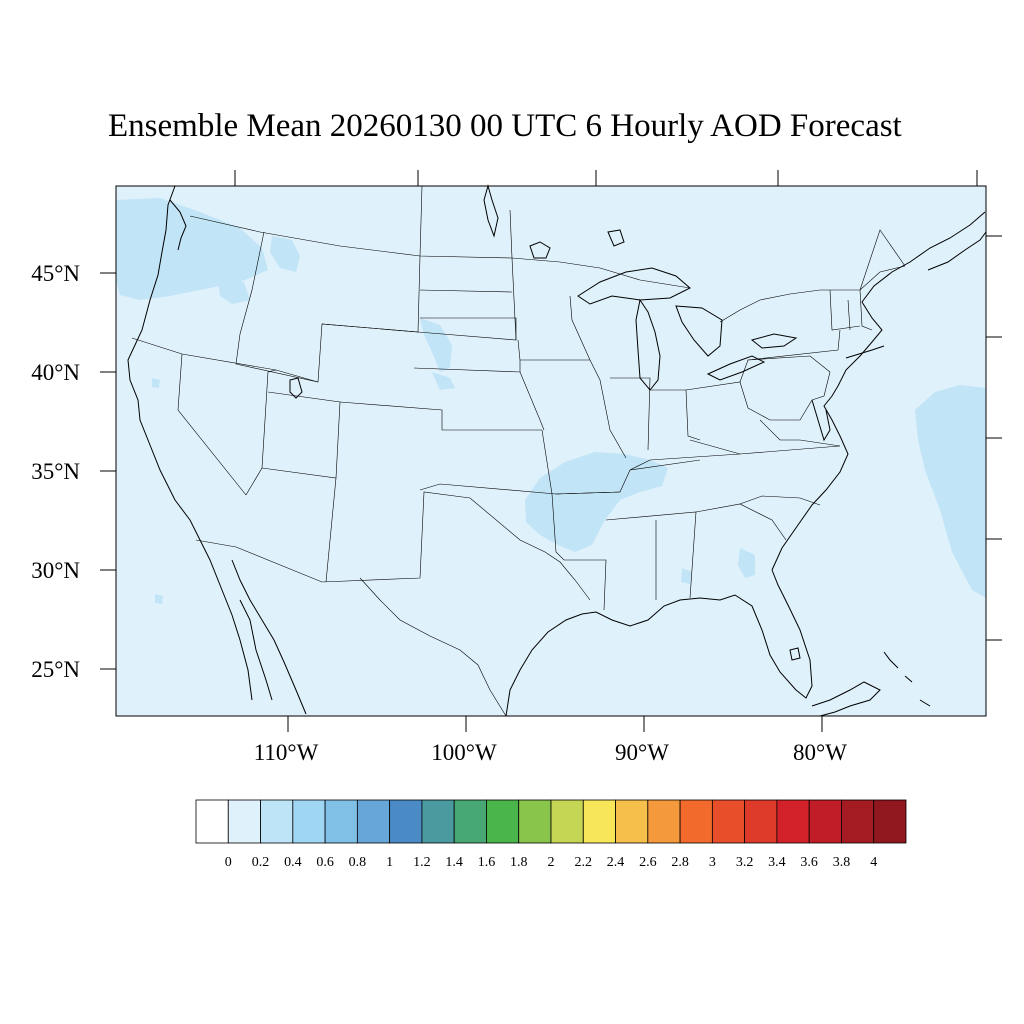  What do you see at coordinates (55, 372) in the screenshot?
I see `lat-label: 40°N` at bounding box center [55, 372].